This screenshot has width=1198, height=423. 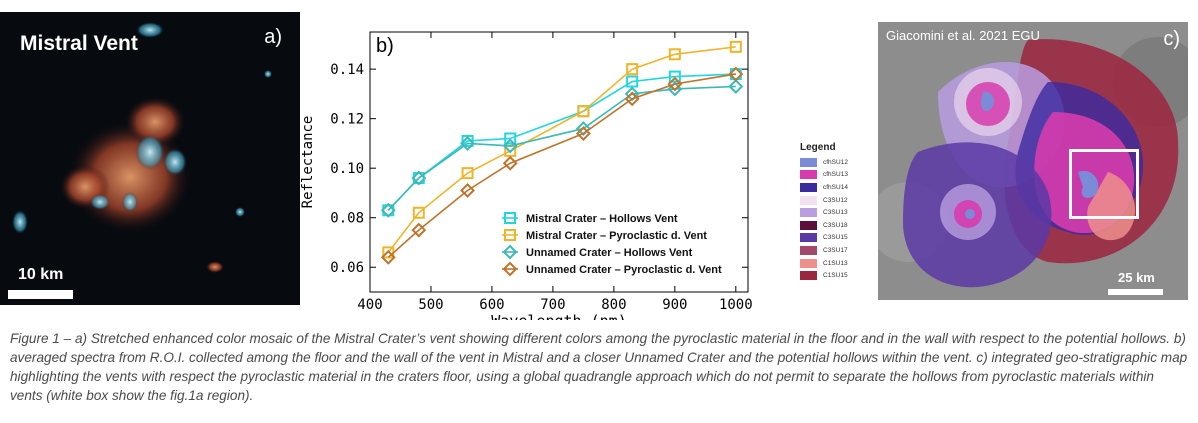 What do you see at coordinates (347, 219) in the screenshot?
I see `y-tick-label: 0.08` at bounding box center [347, 219].